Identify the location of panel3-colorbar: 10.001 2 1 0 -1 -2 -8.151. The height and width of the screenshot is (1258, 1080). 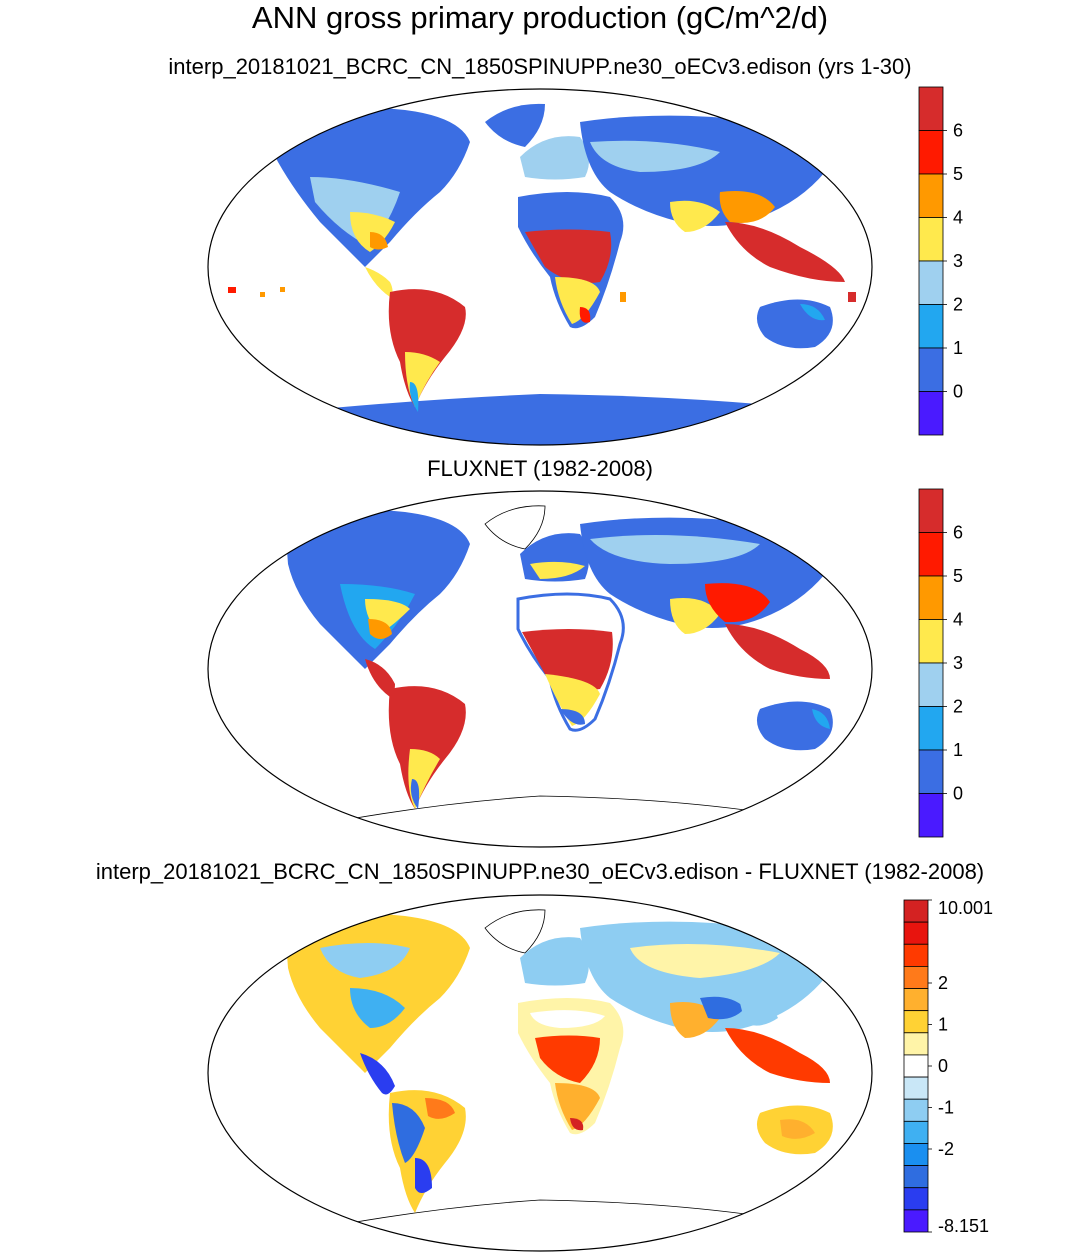
(948, 1066).